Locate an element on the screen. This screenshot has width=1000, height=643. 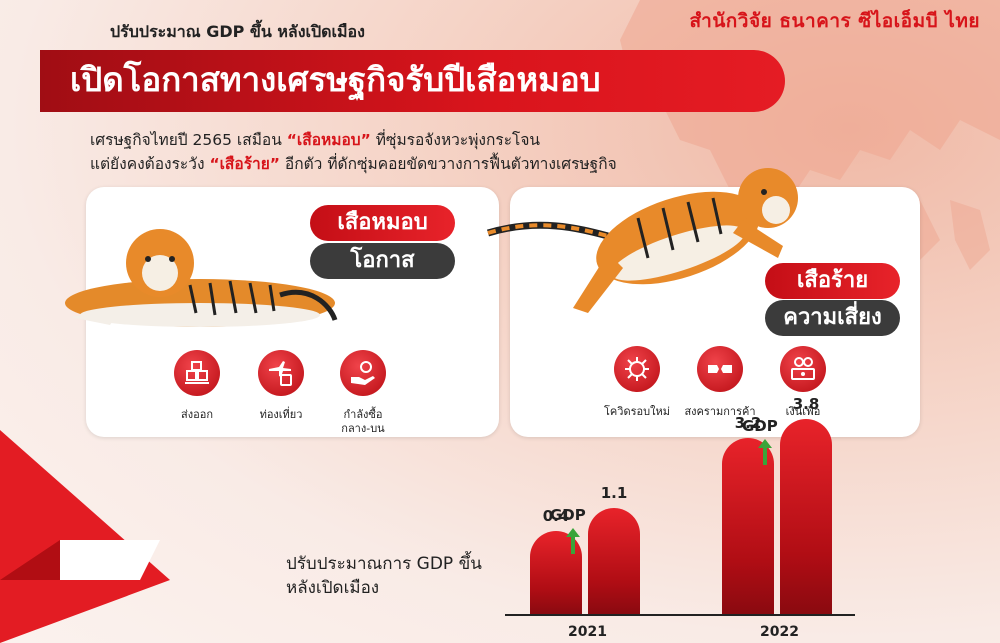
gdp-label-2021: GDP is located at coordinates (568, 514).